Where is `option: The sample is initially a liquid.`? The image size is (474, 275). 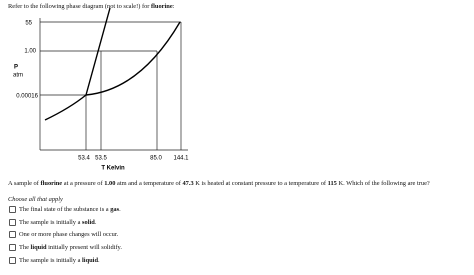
option: The sample is initially a liquid. is located at coordinates (54, 260).